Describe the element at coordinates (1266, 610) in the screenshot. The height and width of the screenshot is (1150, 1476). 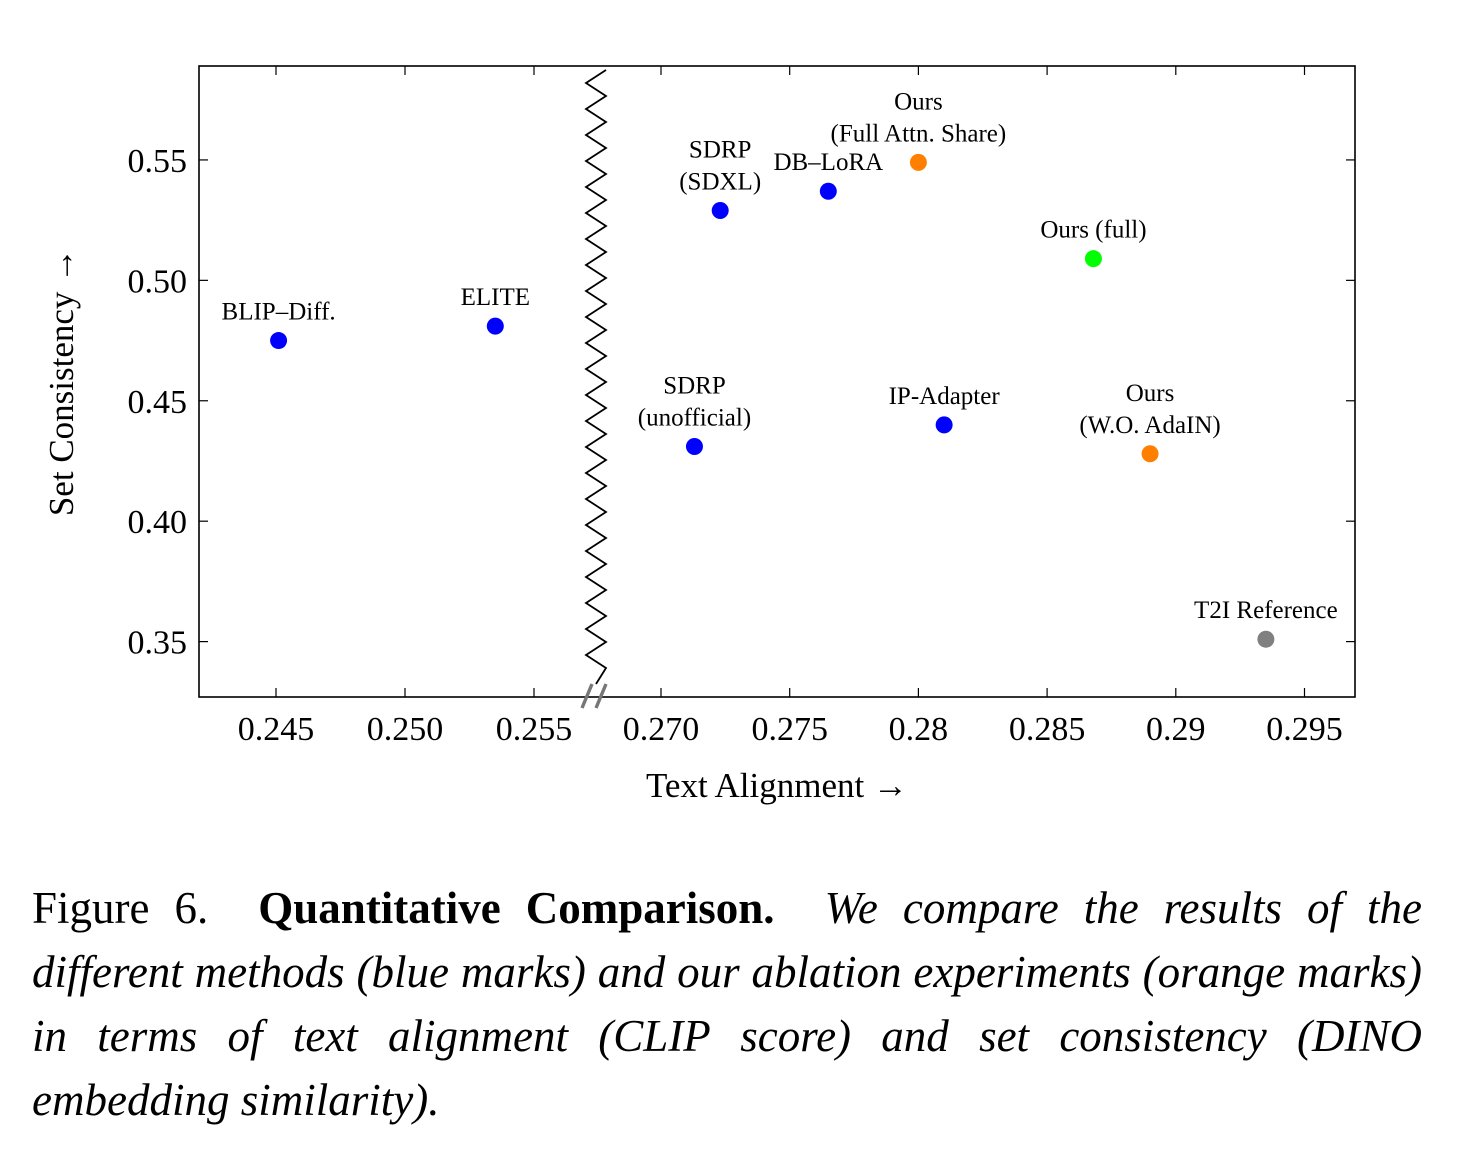
I see `point-label: T2I Reference` at that location.